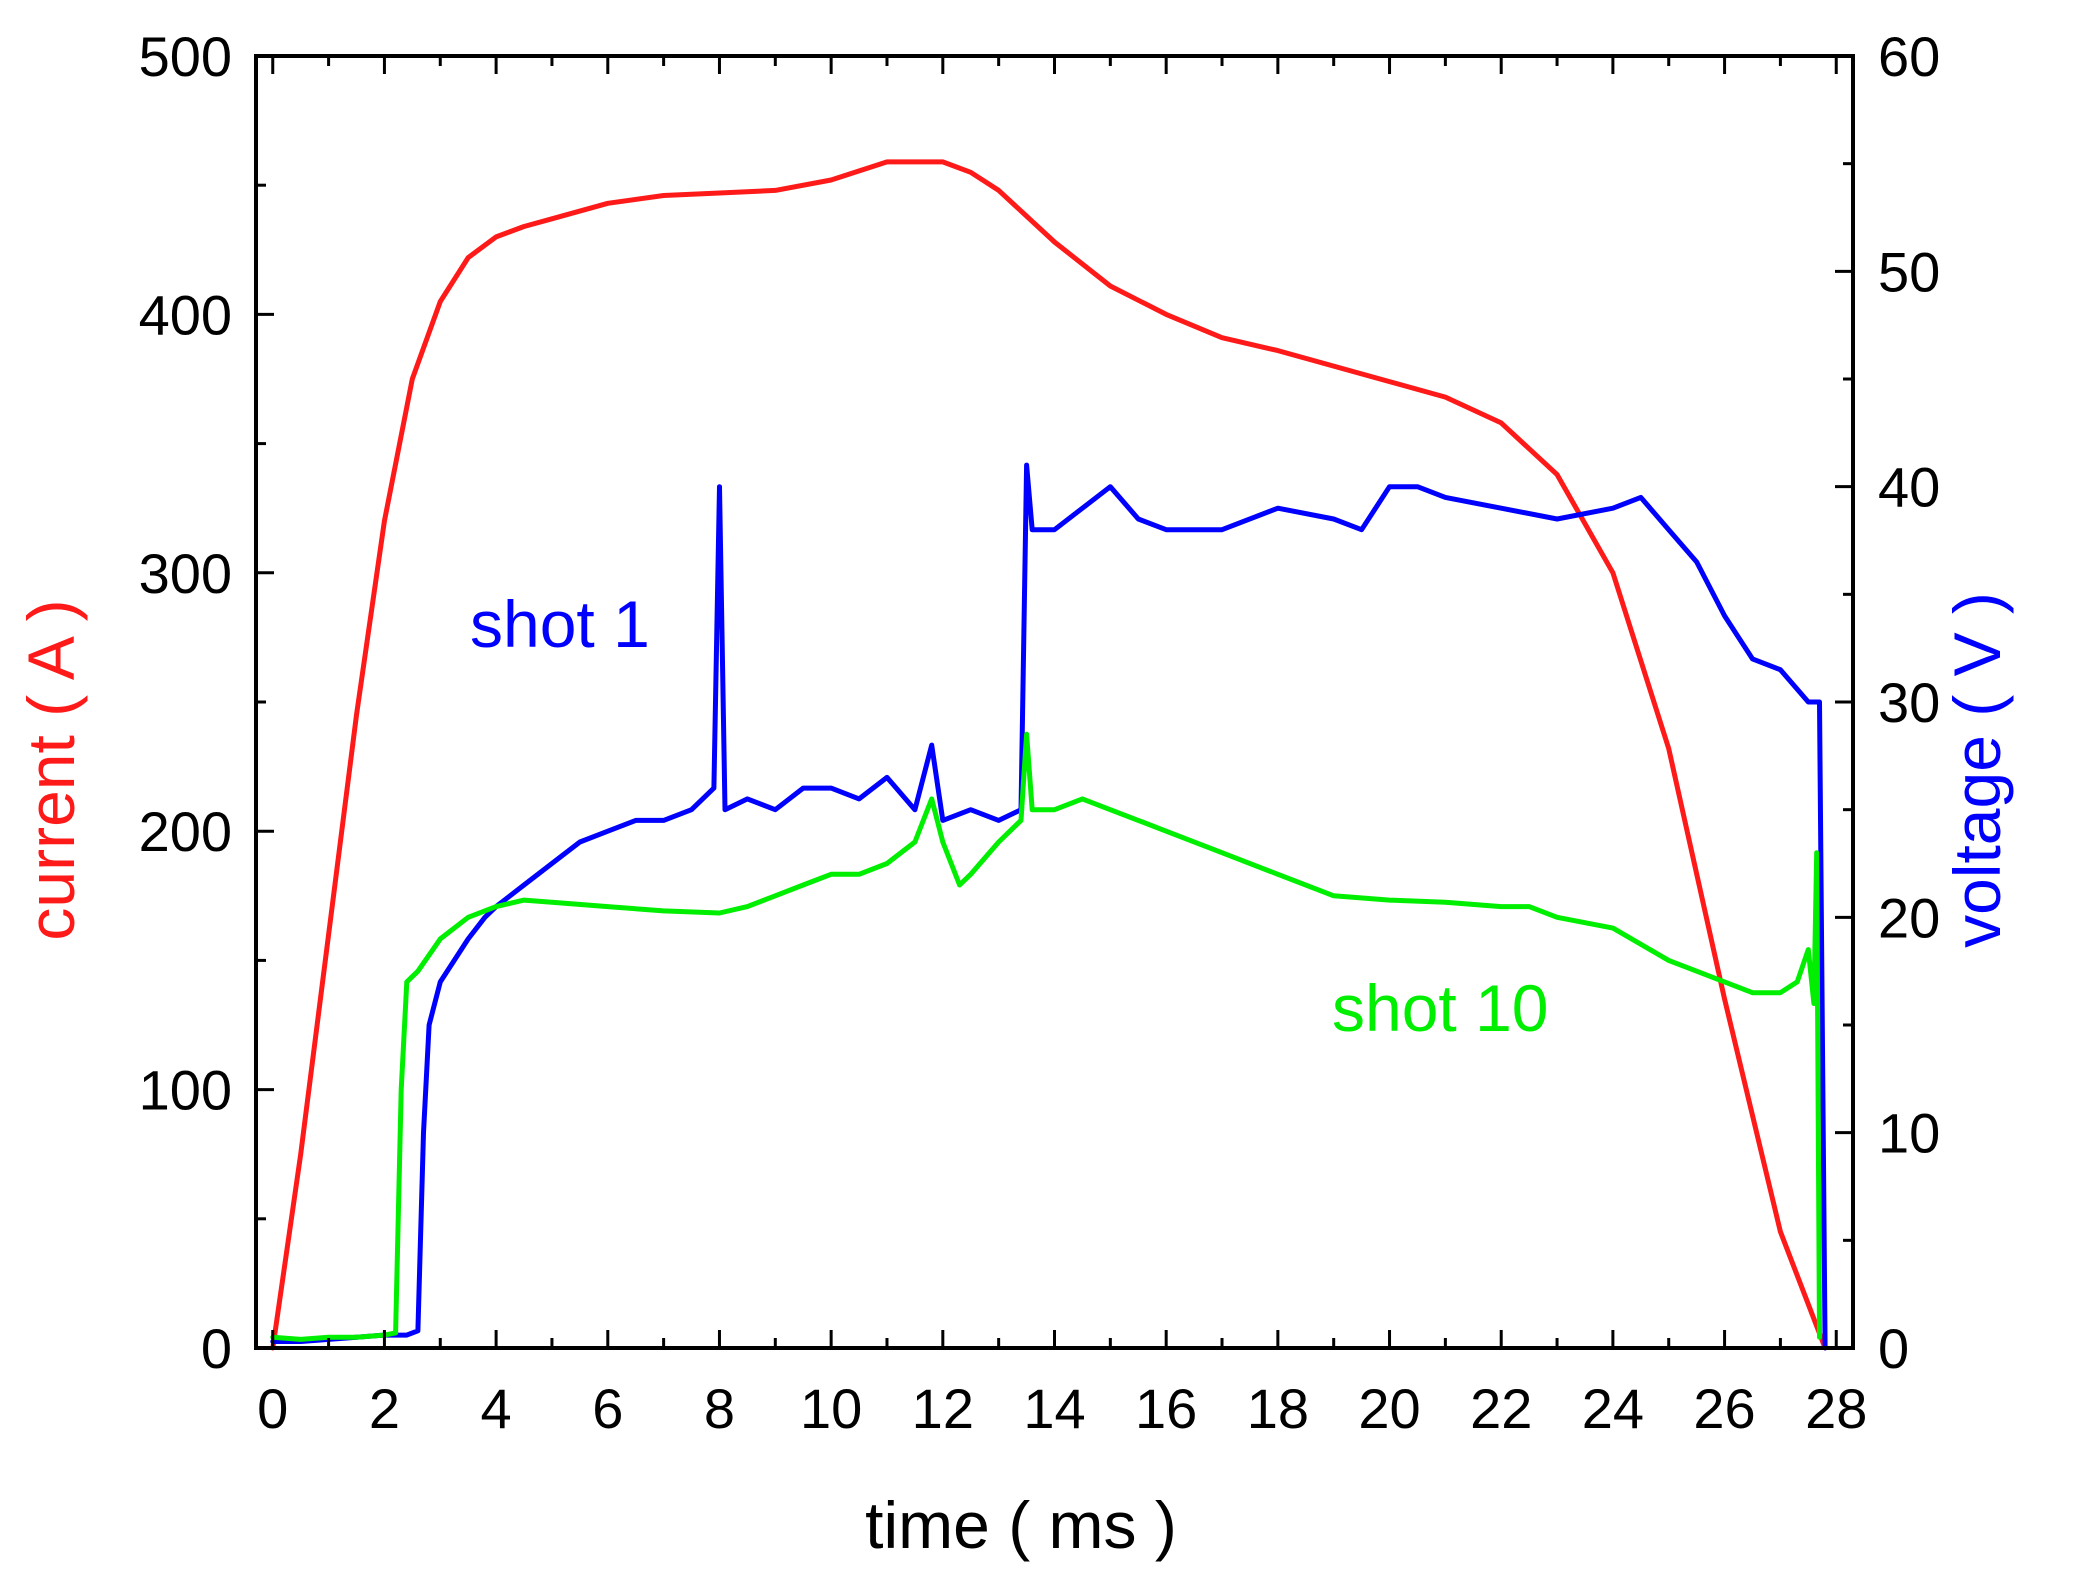  I want to click on x-tick-label: 8, so click(719, 1408).